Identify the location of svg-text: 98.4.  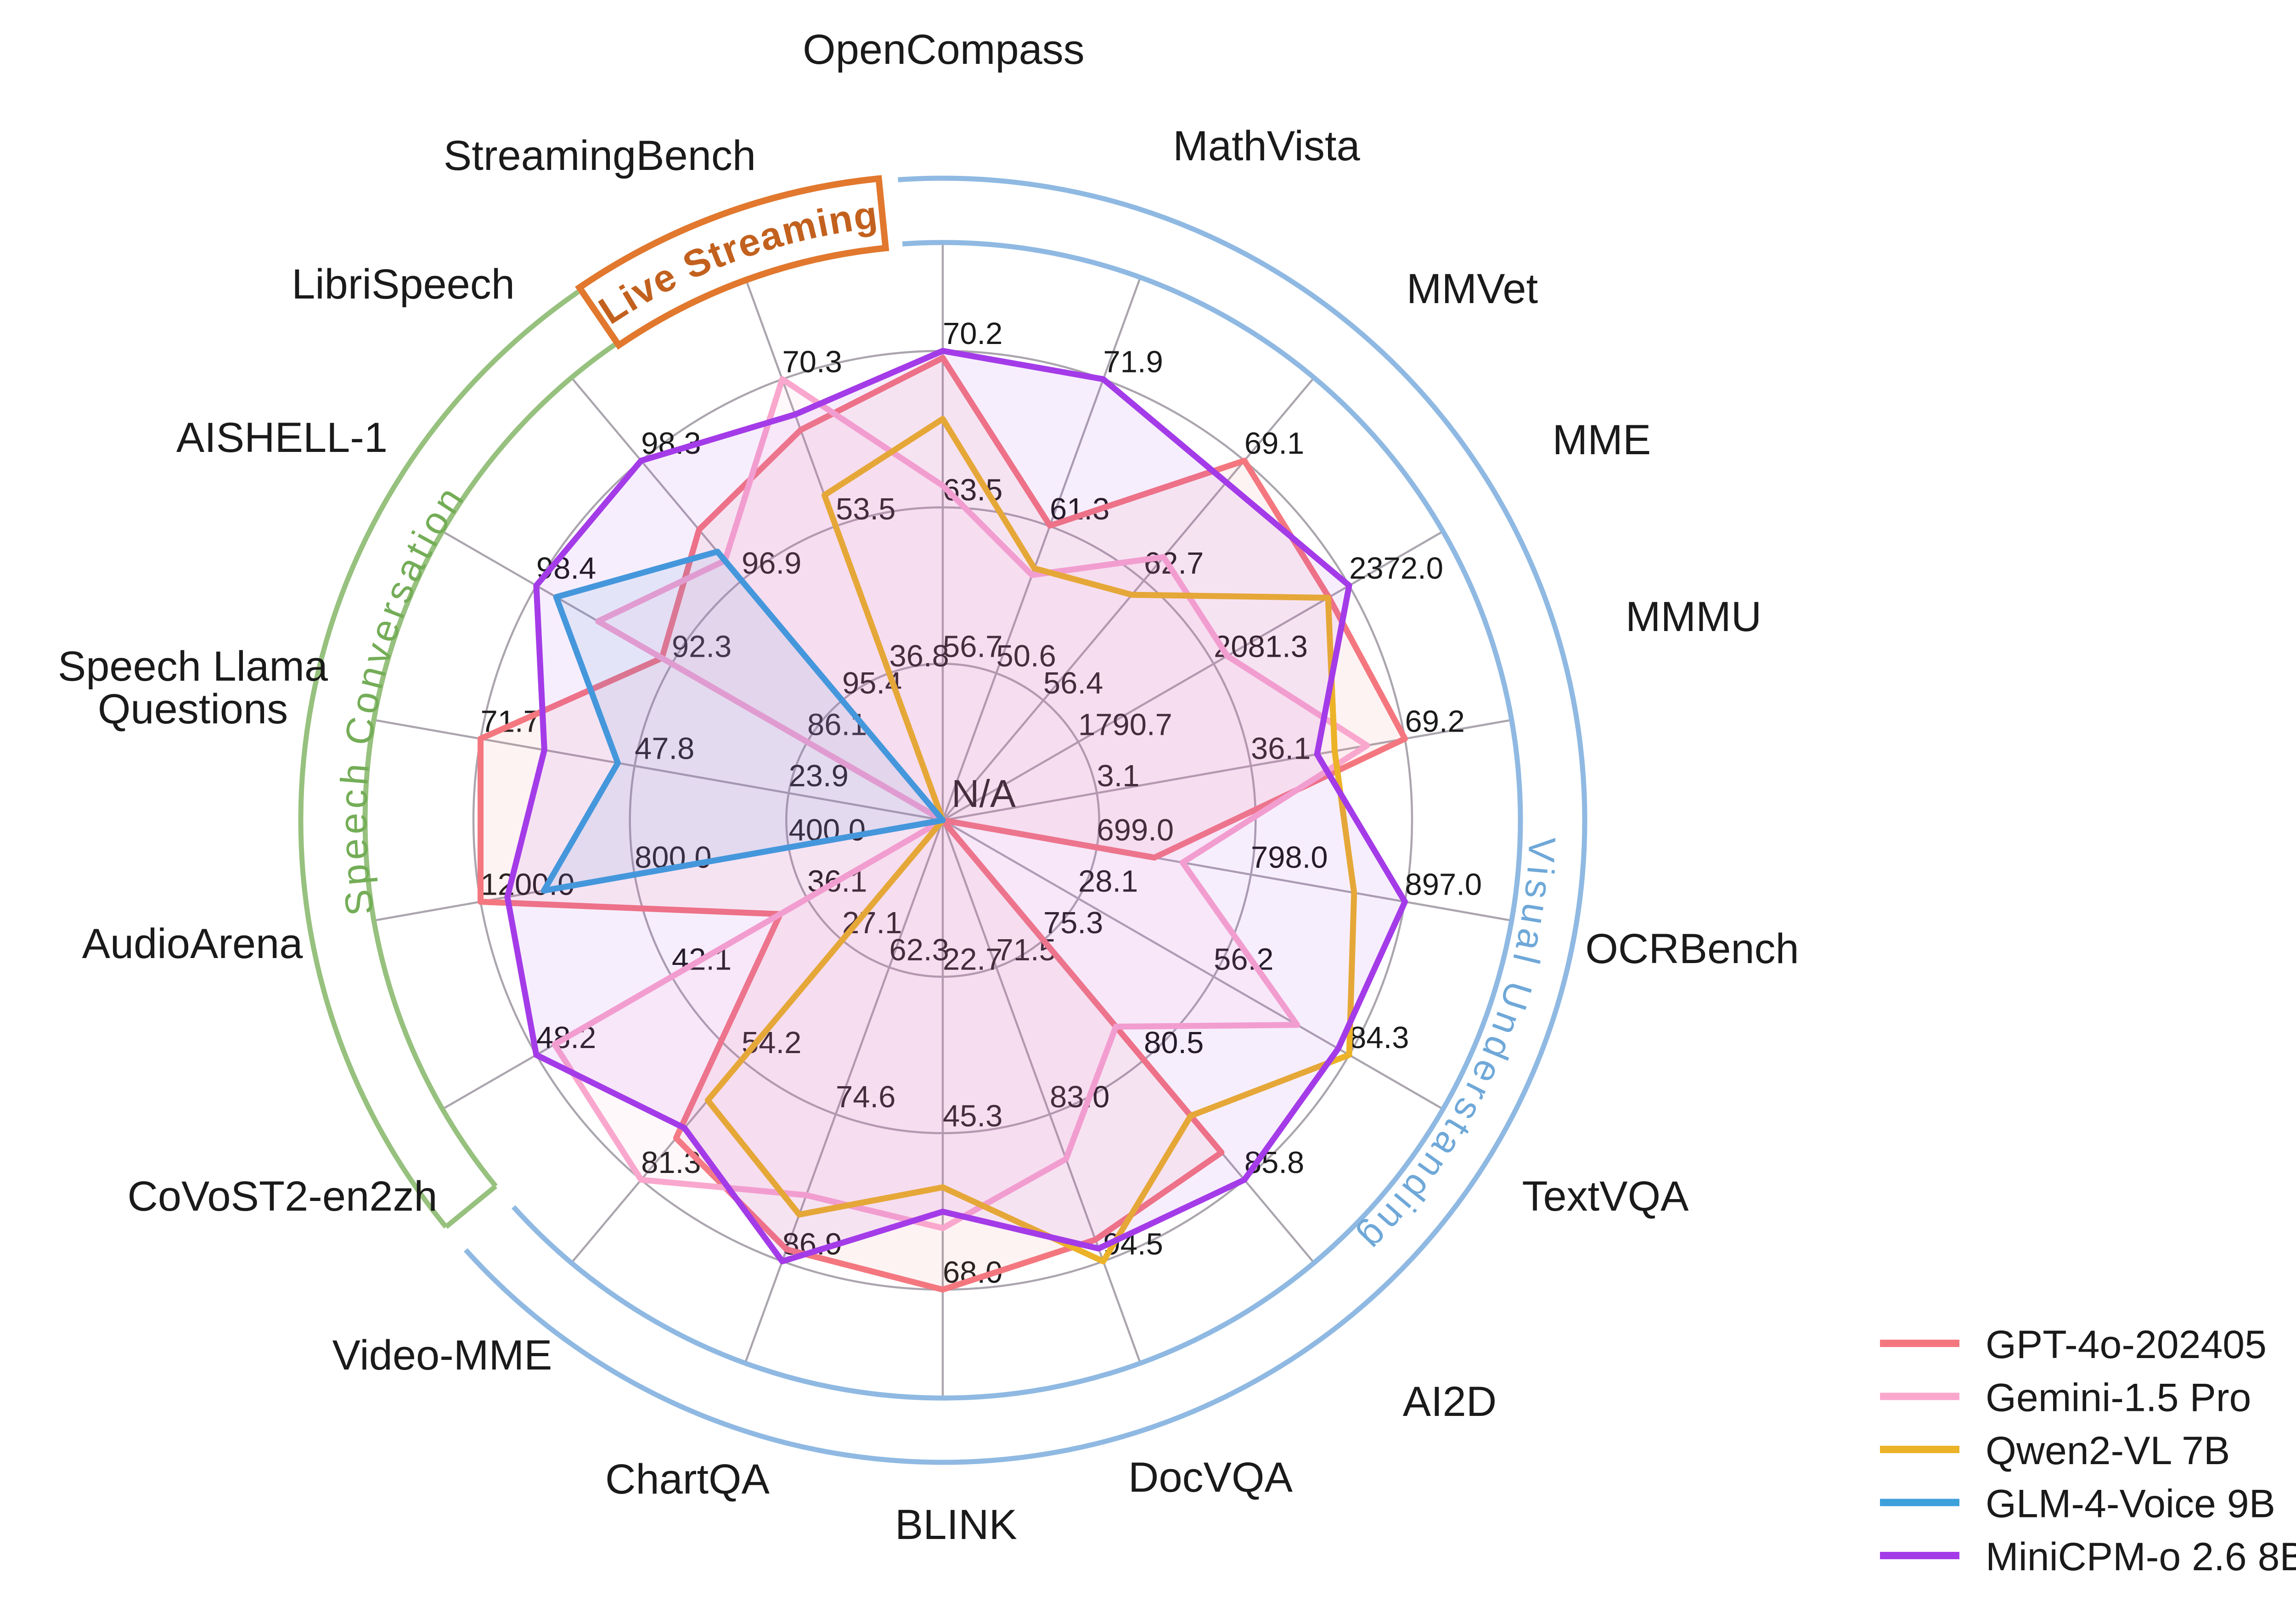
(566, 568).